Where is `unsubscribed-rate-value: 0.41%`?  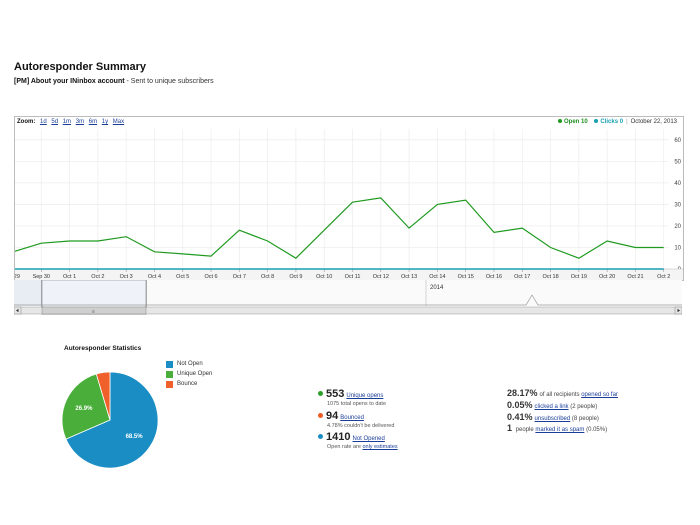 unsubscribed-rate-value: 0.41% is located at coordinates (520, 417).